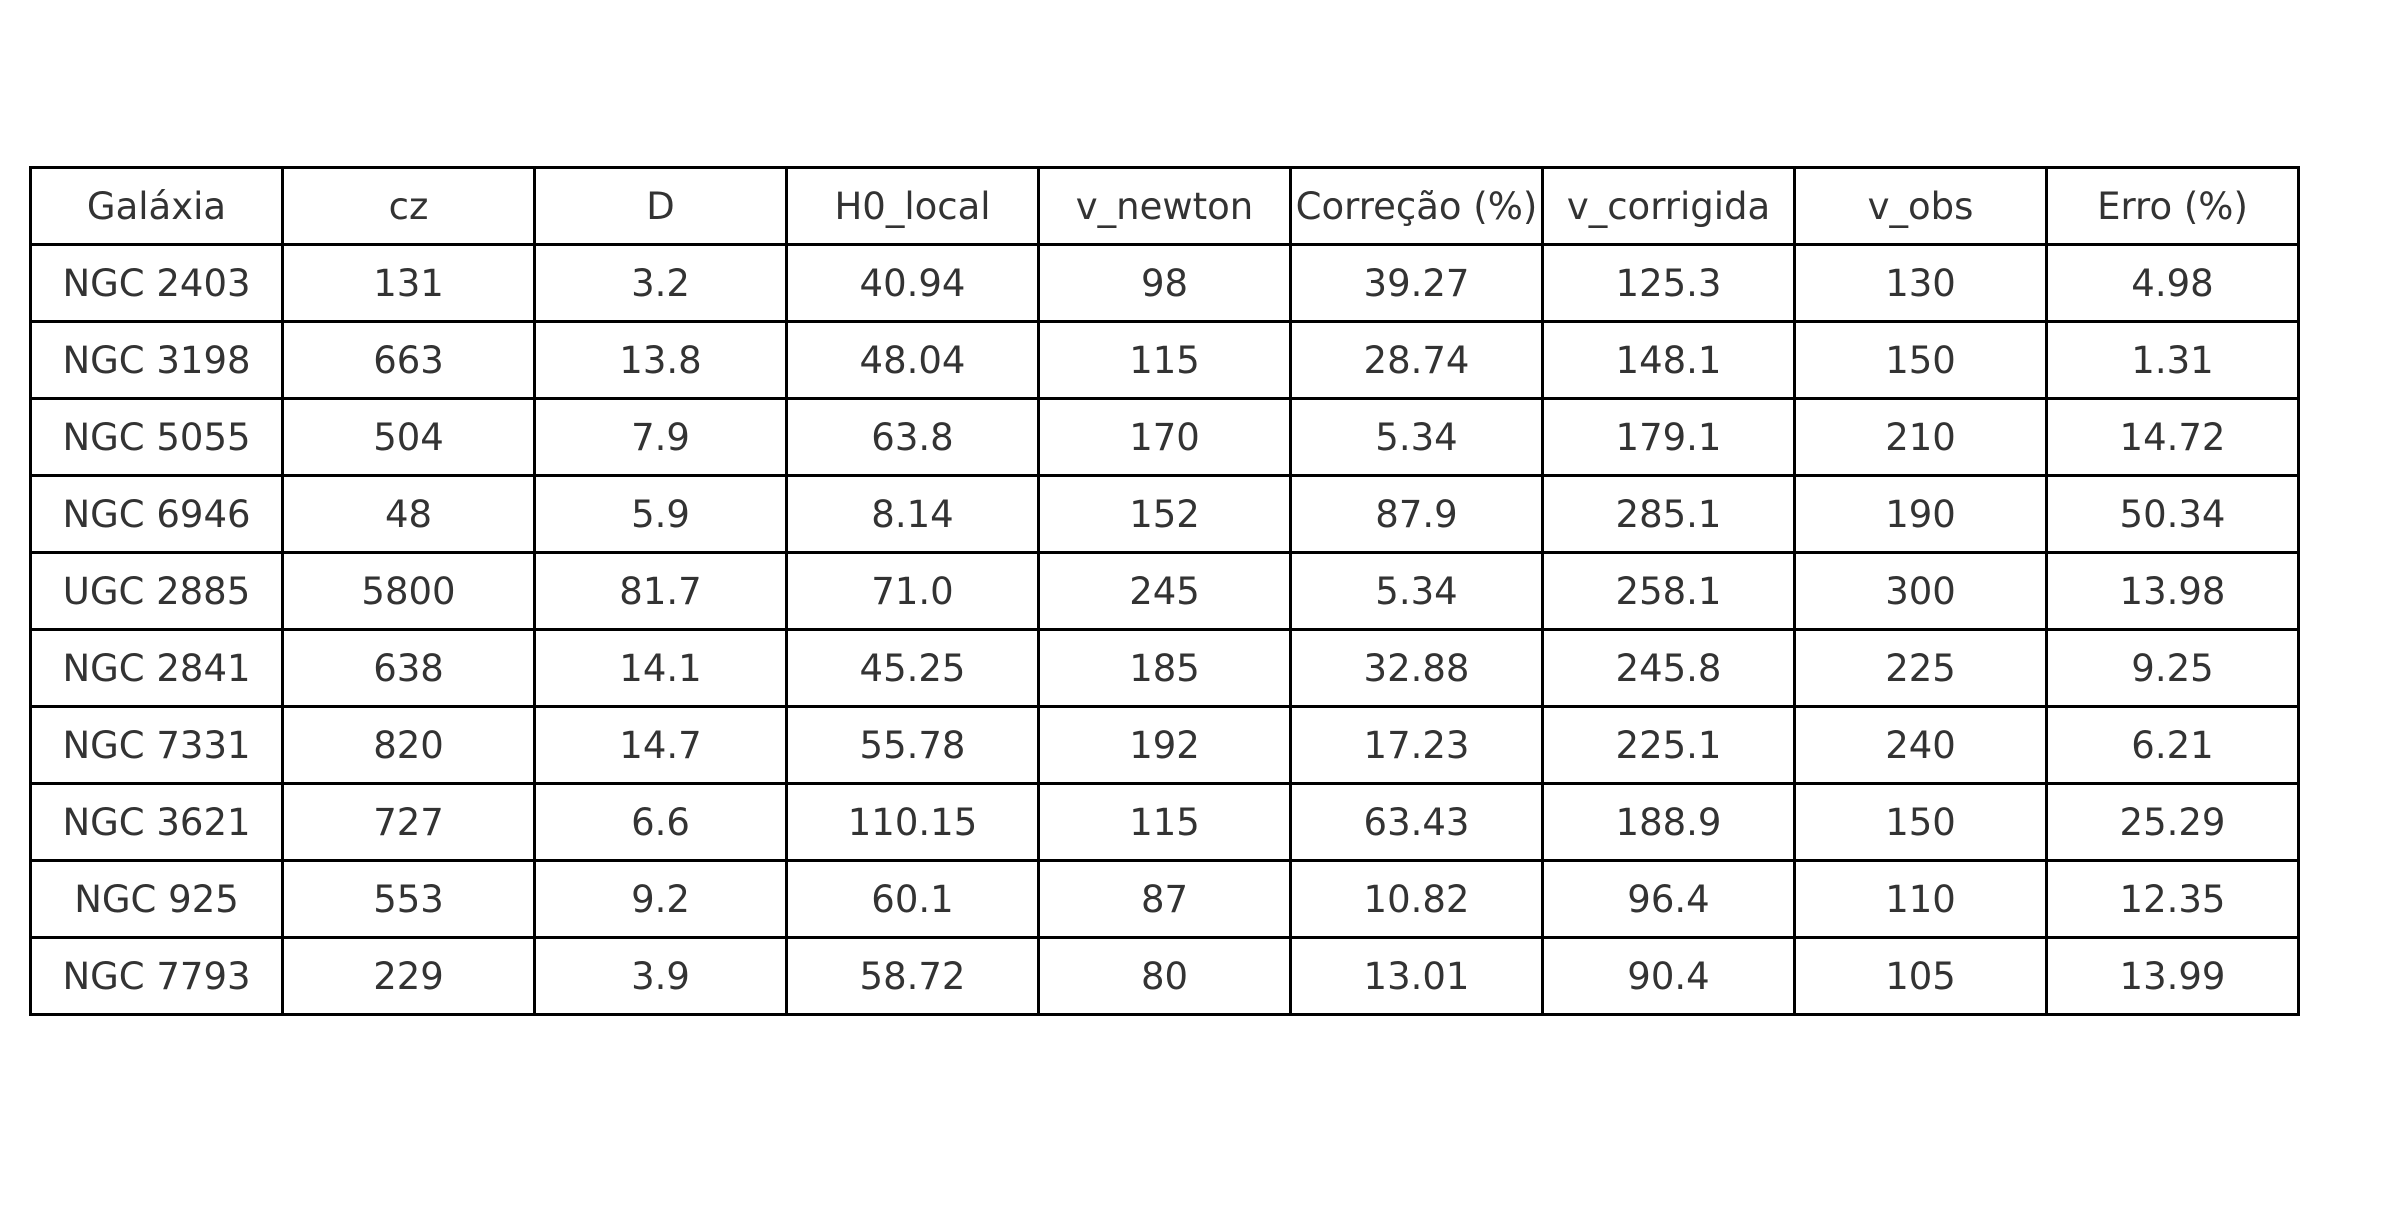 The width and height of the screenshot is (2385, 1215). What do you see at coordinates (1416, 745) in the screenshot?
I see `table-cell: 17.23` at bounding box center [1416, 745].